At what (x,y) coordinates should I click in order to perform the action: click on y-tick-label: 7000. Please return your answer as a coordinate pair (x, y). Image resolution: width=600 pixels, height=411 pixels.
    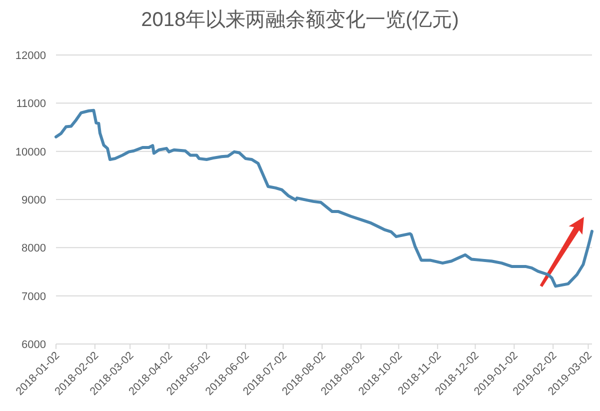
    Looking at the image, I should click on (34, 296).